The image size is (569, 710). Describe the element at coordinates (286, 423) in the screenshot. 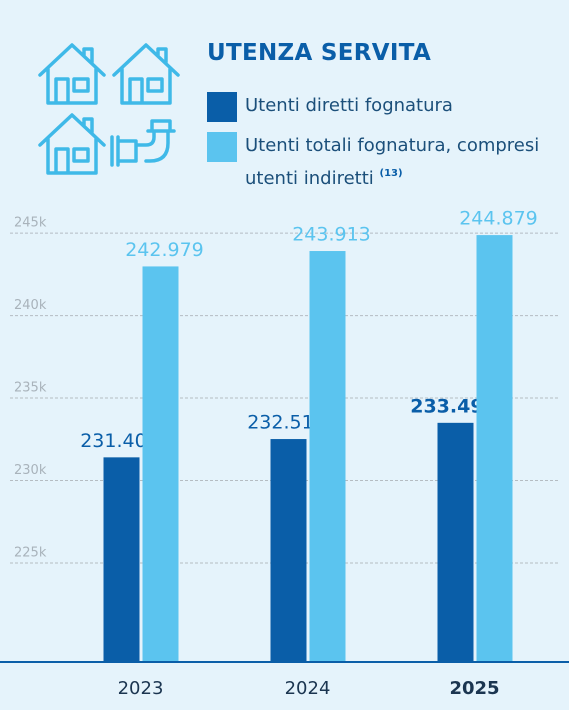

I see `value-label: 232.515` at that location.